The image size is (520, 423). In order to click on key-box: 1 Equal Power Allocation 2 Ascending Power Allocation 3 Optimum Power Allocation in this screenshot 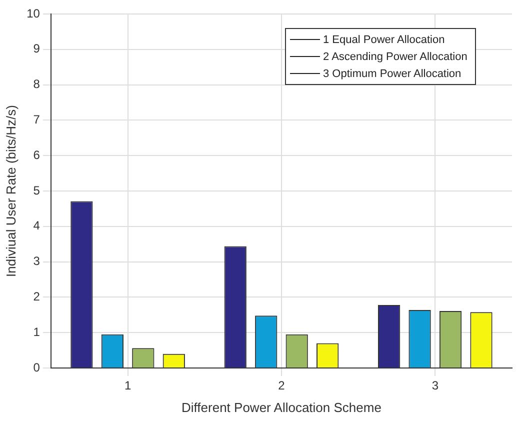, I will do `click(380, 56)`.